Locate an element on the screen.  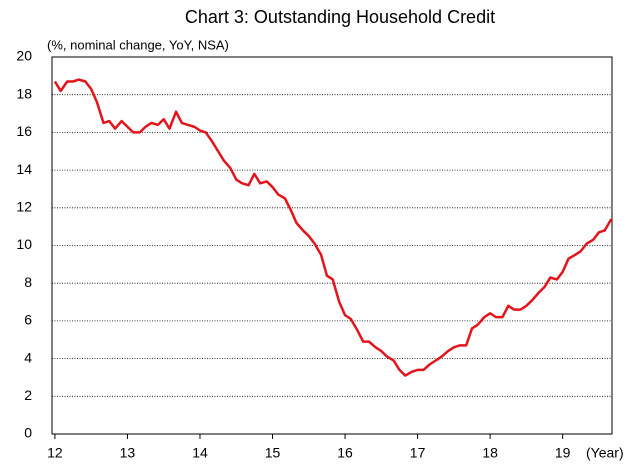
y-tick-label: 18 is located at coordinates (24, 93).